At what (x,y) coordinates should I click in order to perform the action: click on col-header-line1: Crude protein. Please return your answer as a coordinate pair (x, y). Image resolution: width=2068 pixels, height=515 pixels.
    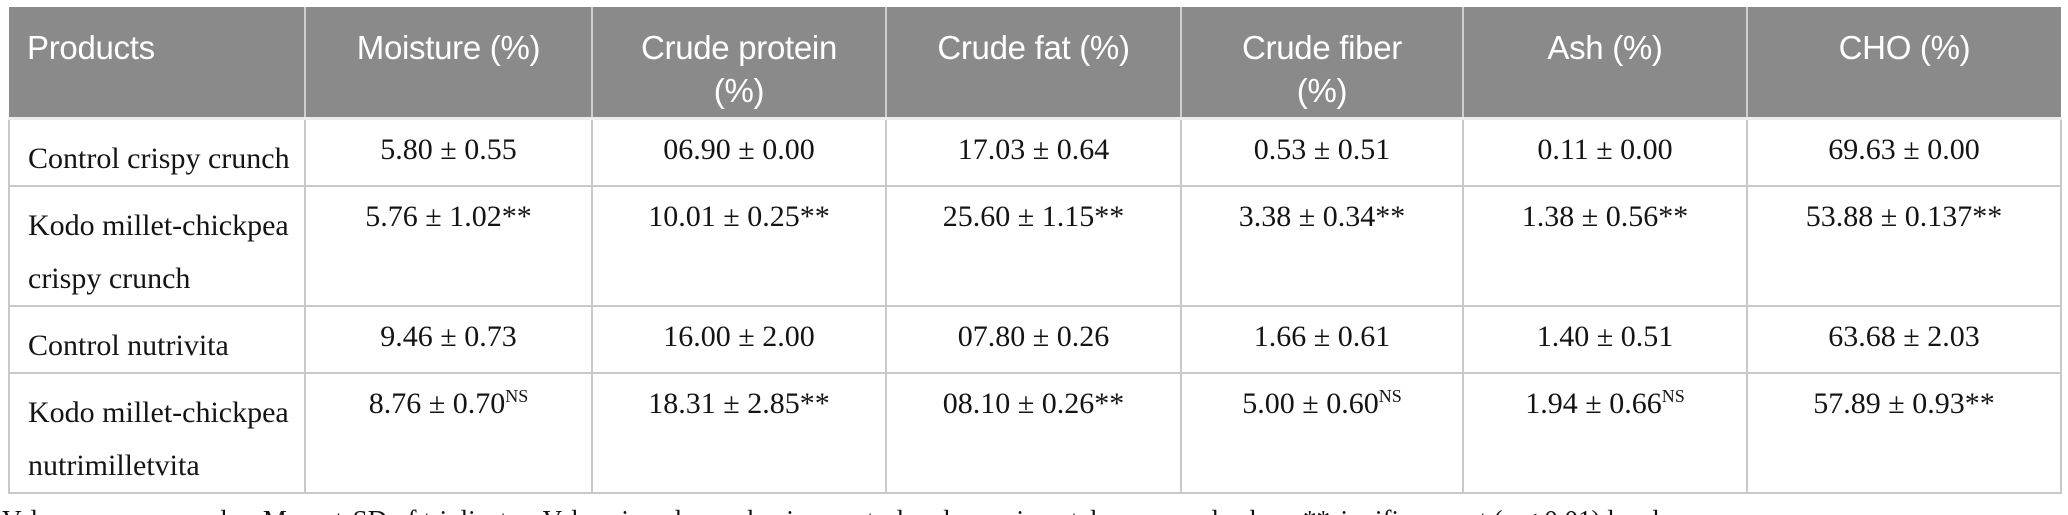
    Looking at the image, I should click on (739, 47).